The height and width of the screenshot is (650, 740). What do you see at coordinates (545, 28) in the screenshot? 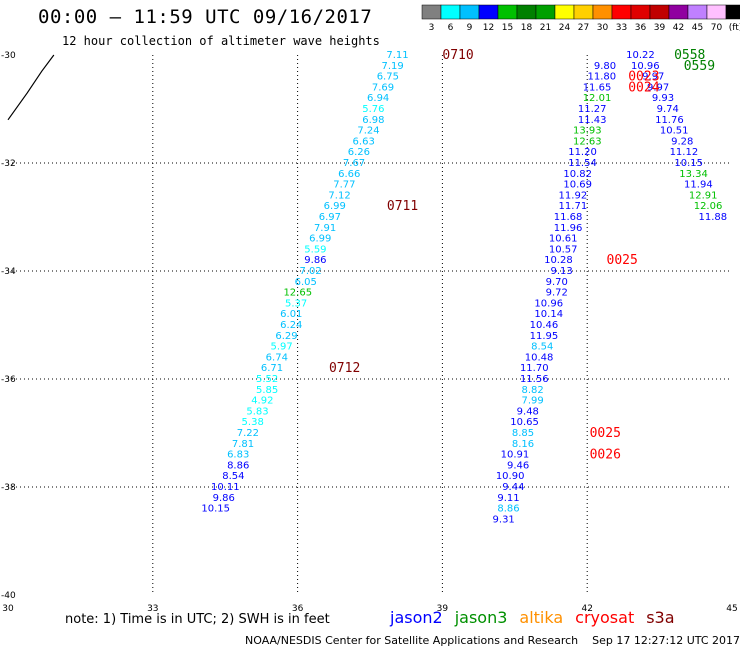
I see `colorbar-label: 21` at bounding box center [545, 28].